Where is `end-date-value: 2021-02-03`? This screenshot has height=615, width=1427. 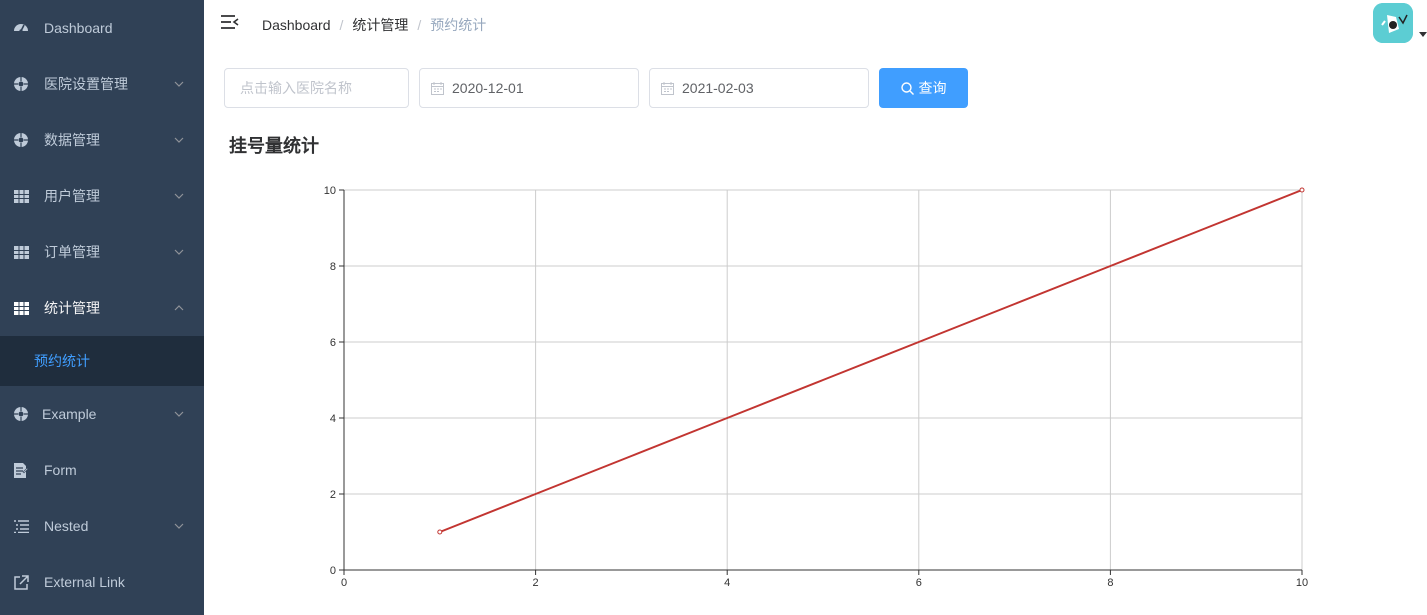 end-date-value: 2021-02-03 is located at coordinates (718, 88).